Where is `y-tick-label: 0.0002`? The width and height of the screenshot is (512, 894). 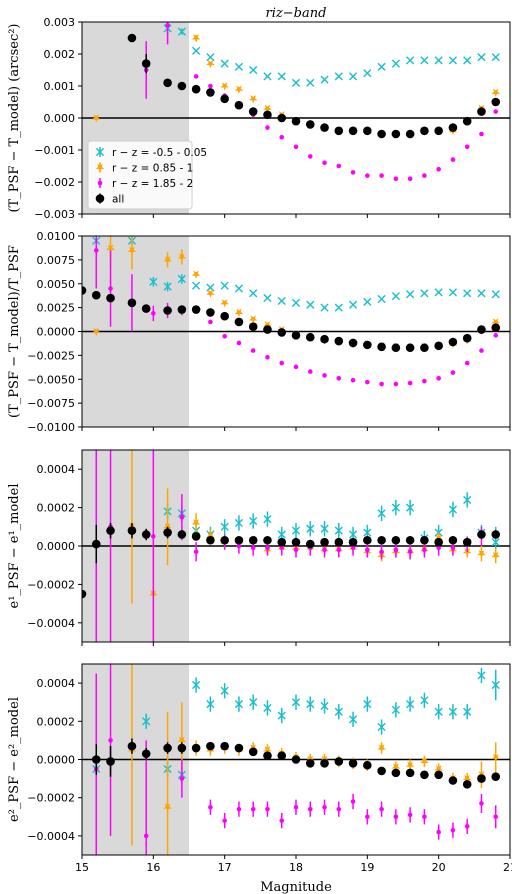
y-tick-label: 0.0002 is located at coordinates (56, 508).